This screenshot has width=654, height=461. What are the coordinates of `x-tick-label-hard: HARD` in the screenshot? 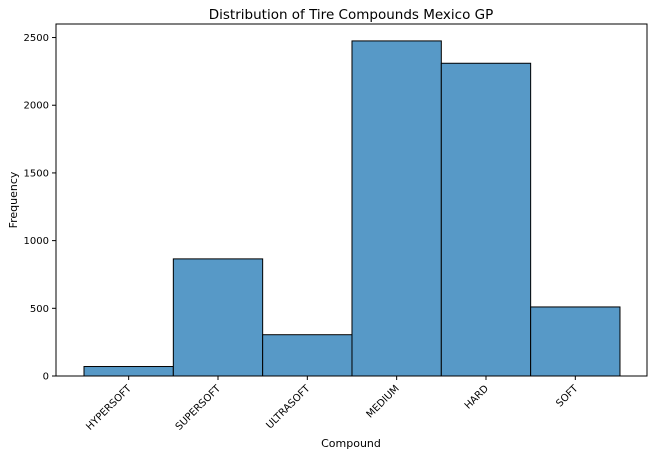 It's located at (477, 397).